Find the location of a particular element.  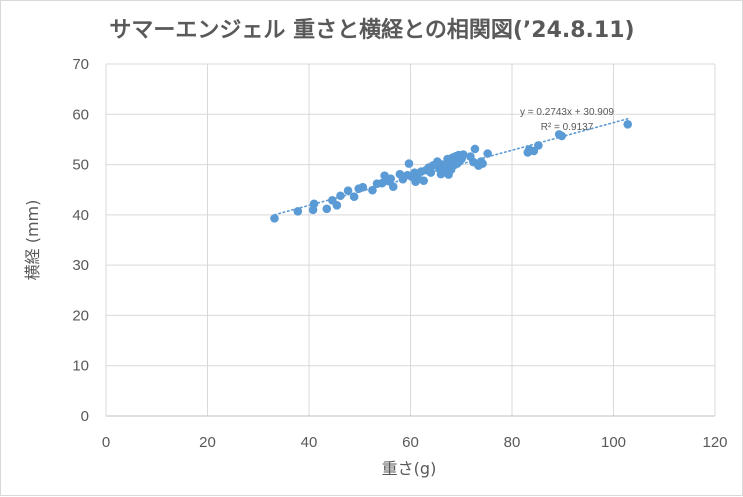

x-tick-label: 100 is located at coordinates (613, 442).